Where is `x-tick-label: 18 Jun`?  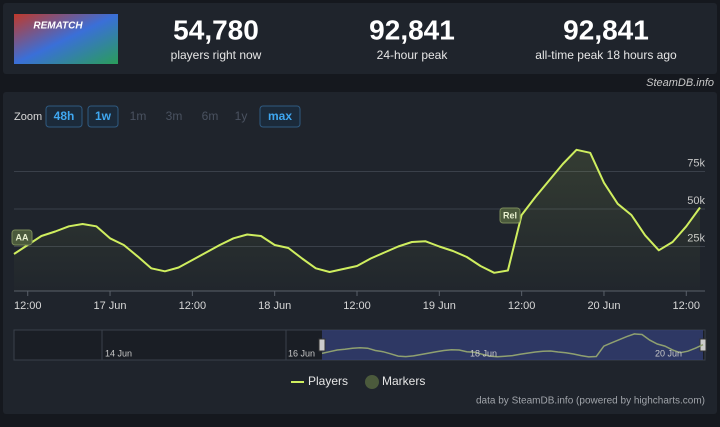
x-tick-label: 18 Jun is located at coordinates (274, 306).